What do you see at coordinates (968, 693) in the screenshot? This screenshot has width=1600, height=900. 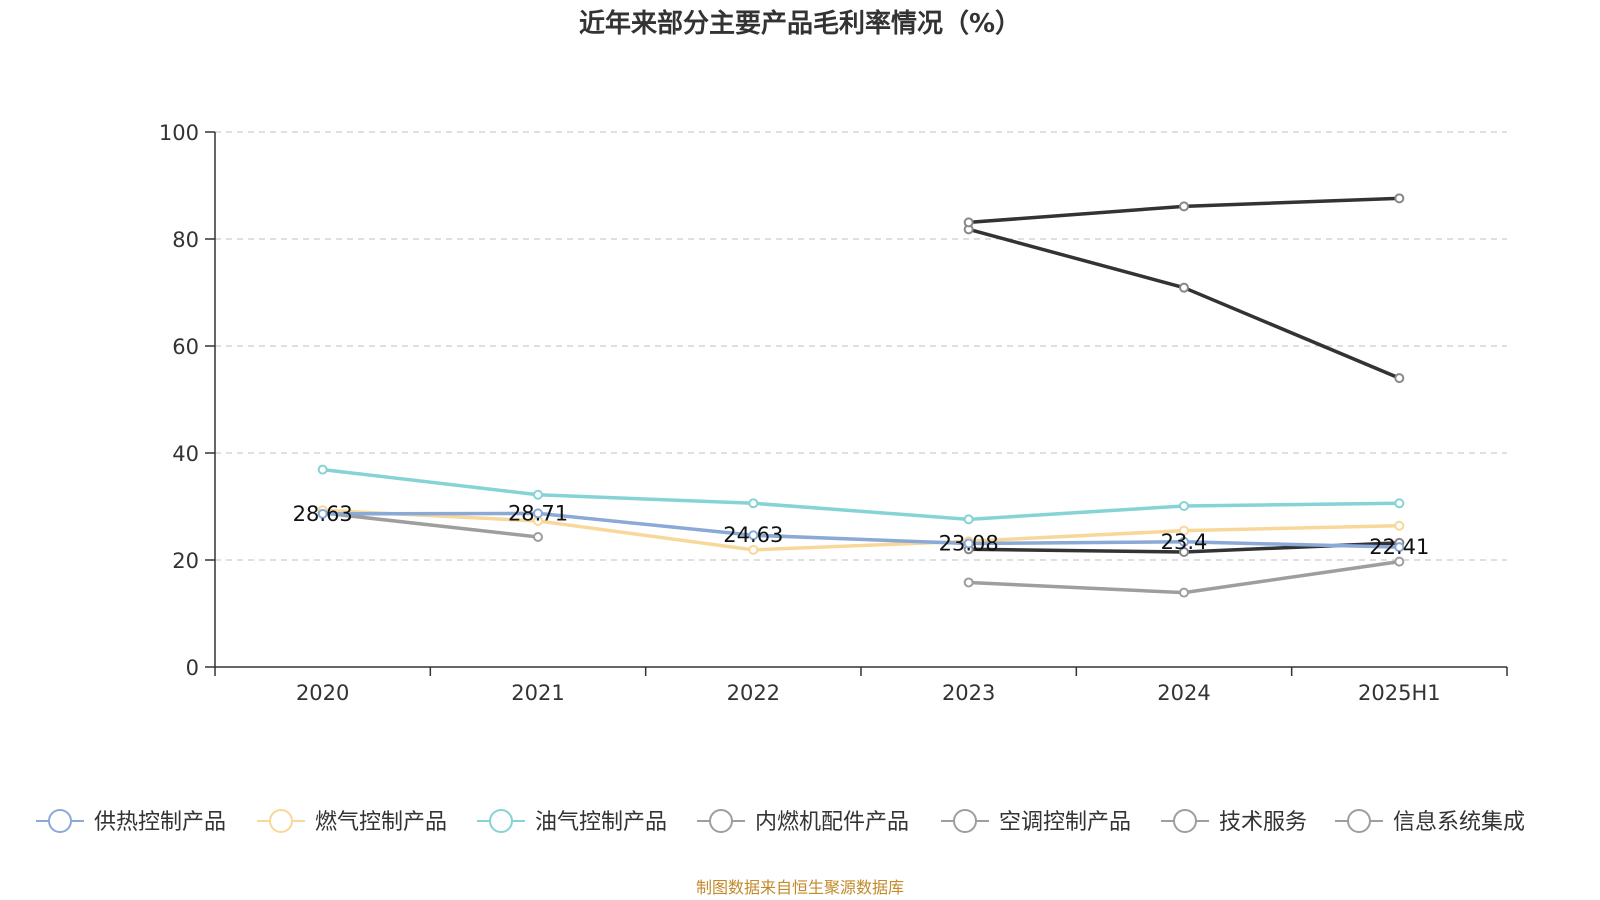 I see `x-tick-label: 2023` at bounding box center [968, 693].